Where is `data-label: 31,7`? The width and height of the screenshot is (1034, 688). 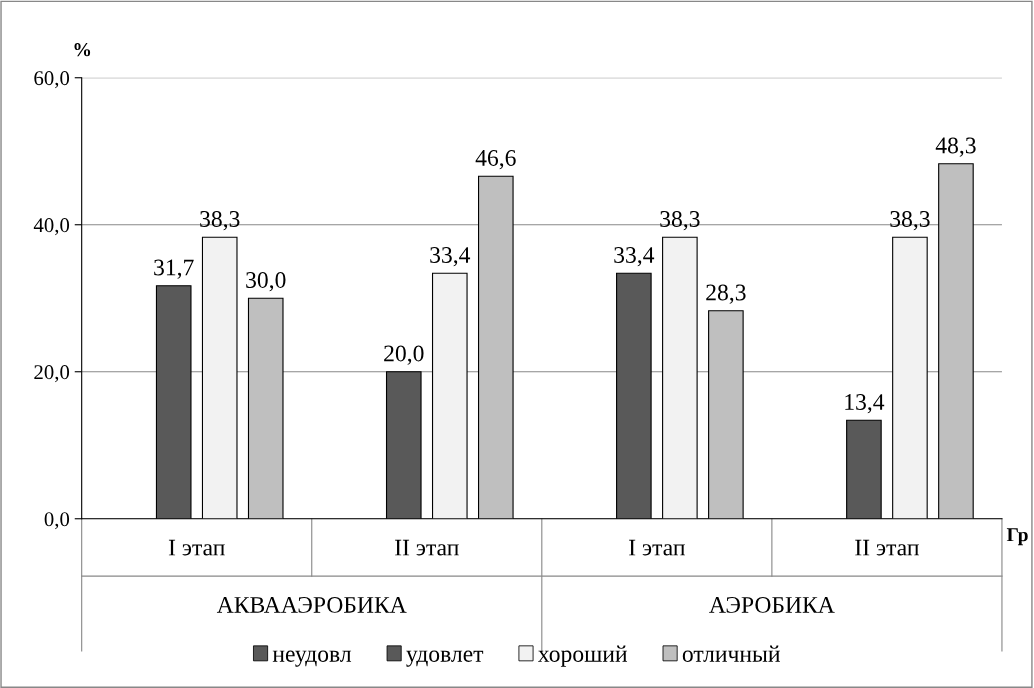
data-label: 31,7 is located at coordinates (174, 269).